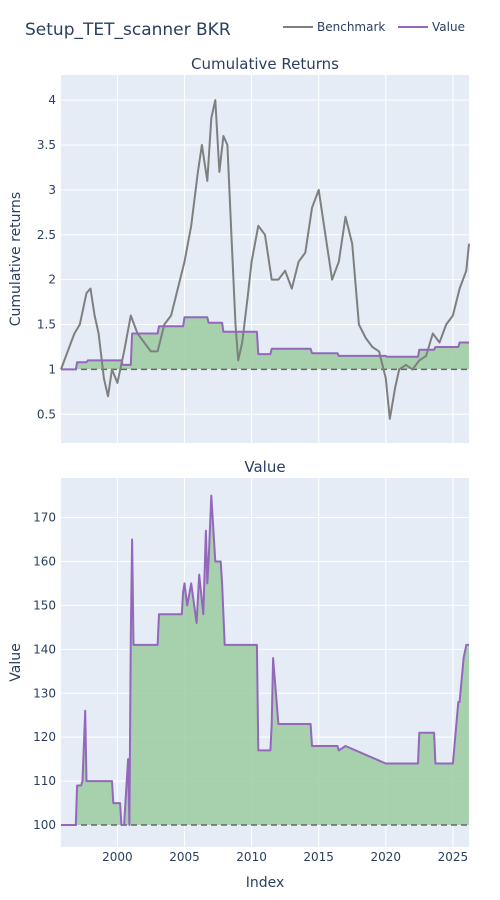 The image size is (500, 900). Describe the element at coordinates (44, 605) in the screenshot. I see `panel2-y-tick-label: 150` at that location.